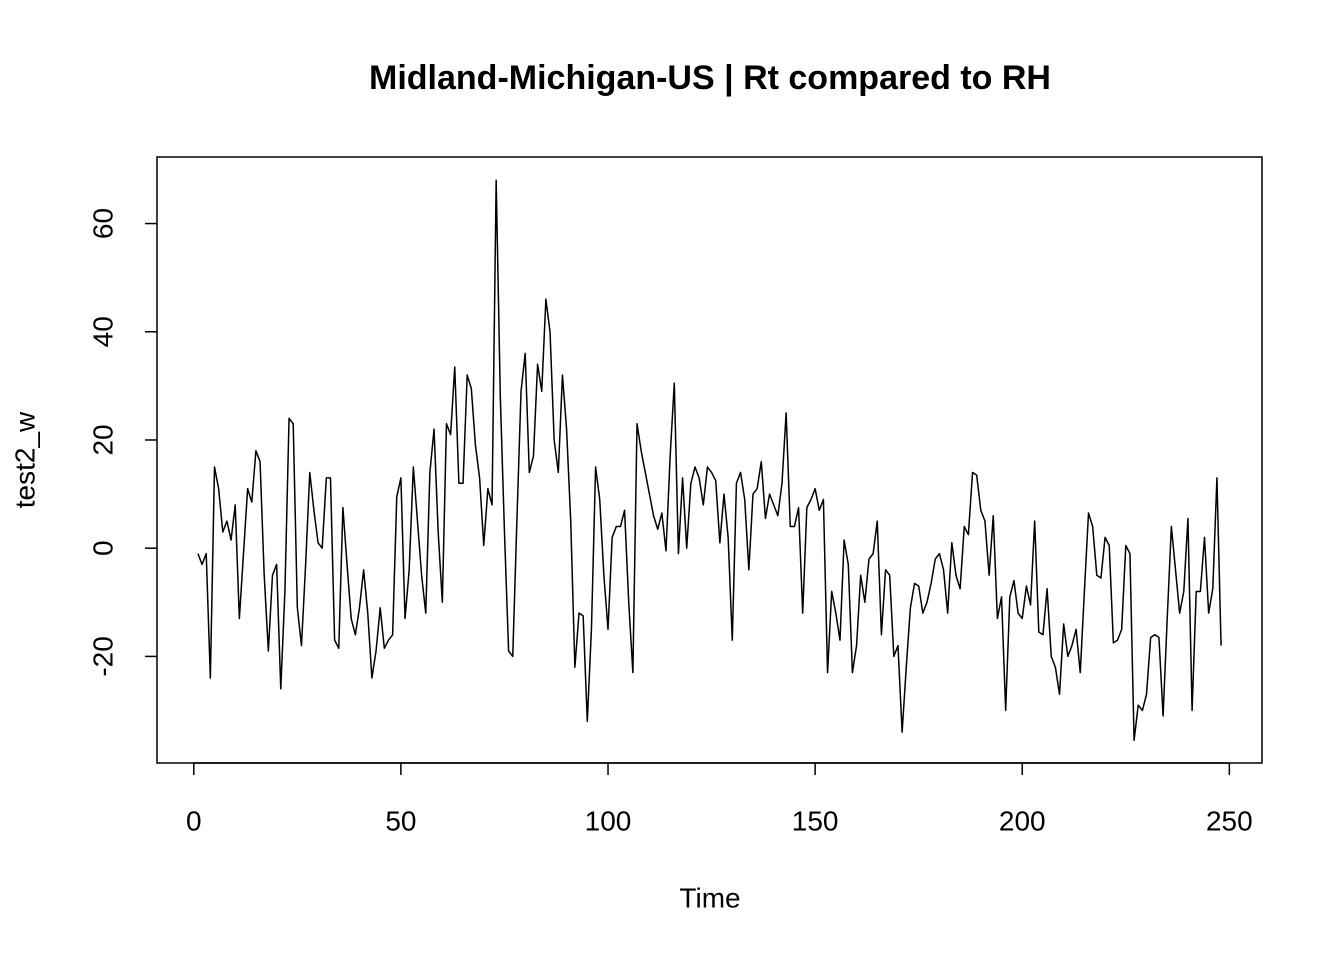 Image resolution: width=1344 pixels, height=960 pixels. I want to click on y-tick-label: -20, so click(102, 656).